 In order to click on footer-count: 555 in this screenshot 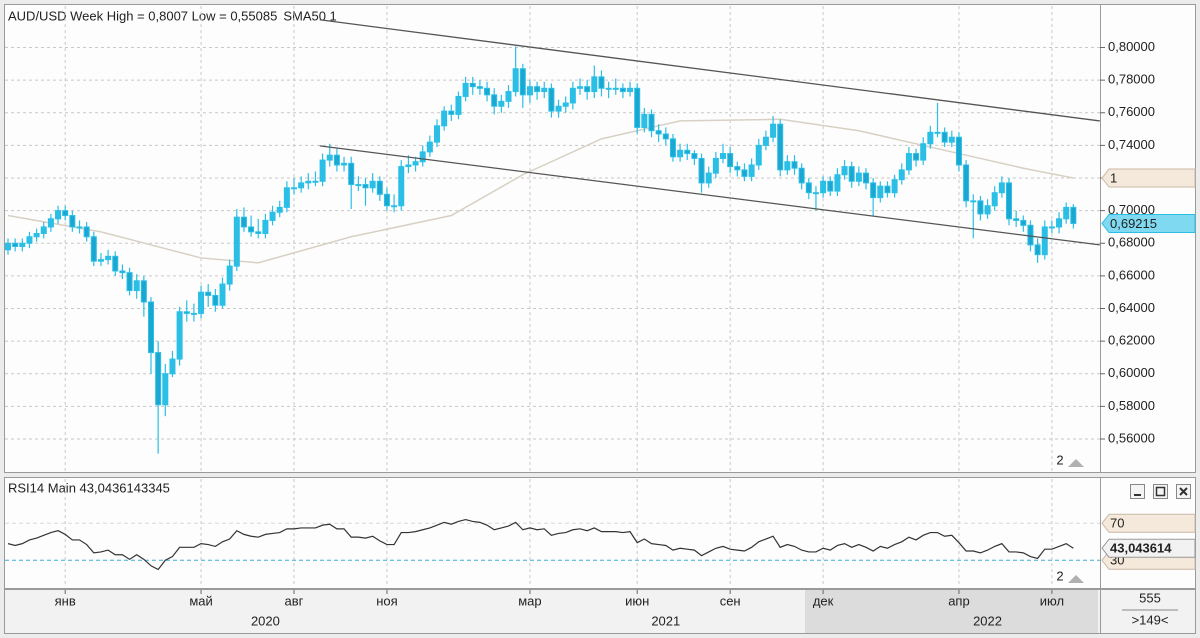, I will do `click(1150, 597)`.